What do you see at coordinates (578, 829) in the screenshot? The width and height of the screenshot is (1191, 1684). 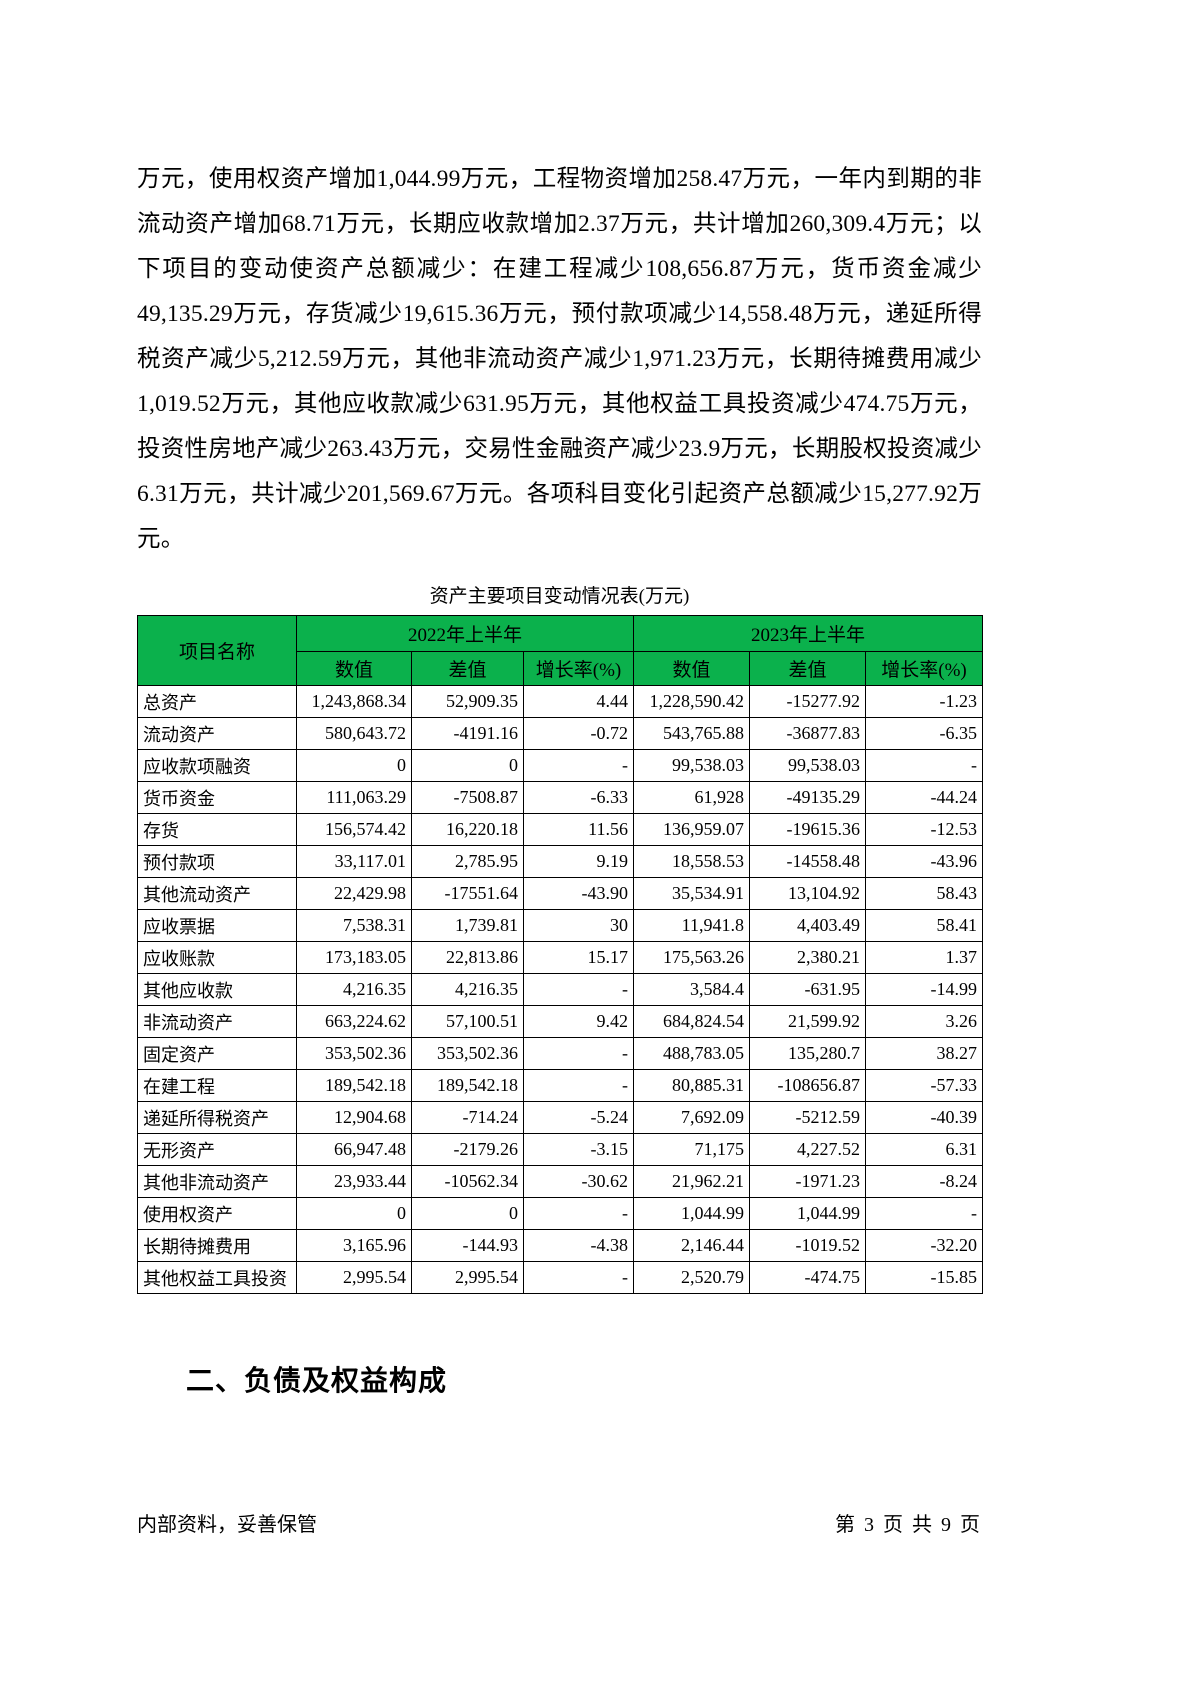 I see `cell-2022-growth: 11.56` at bounding box center [578, 829].